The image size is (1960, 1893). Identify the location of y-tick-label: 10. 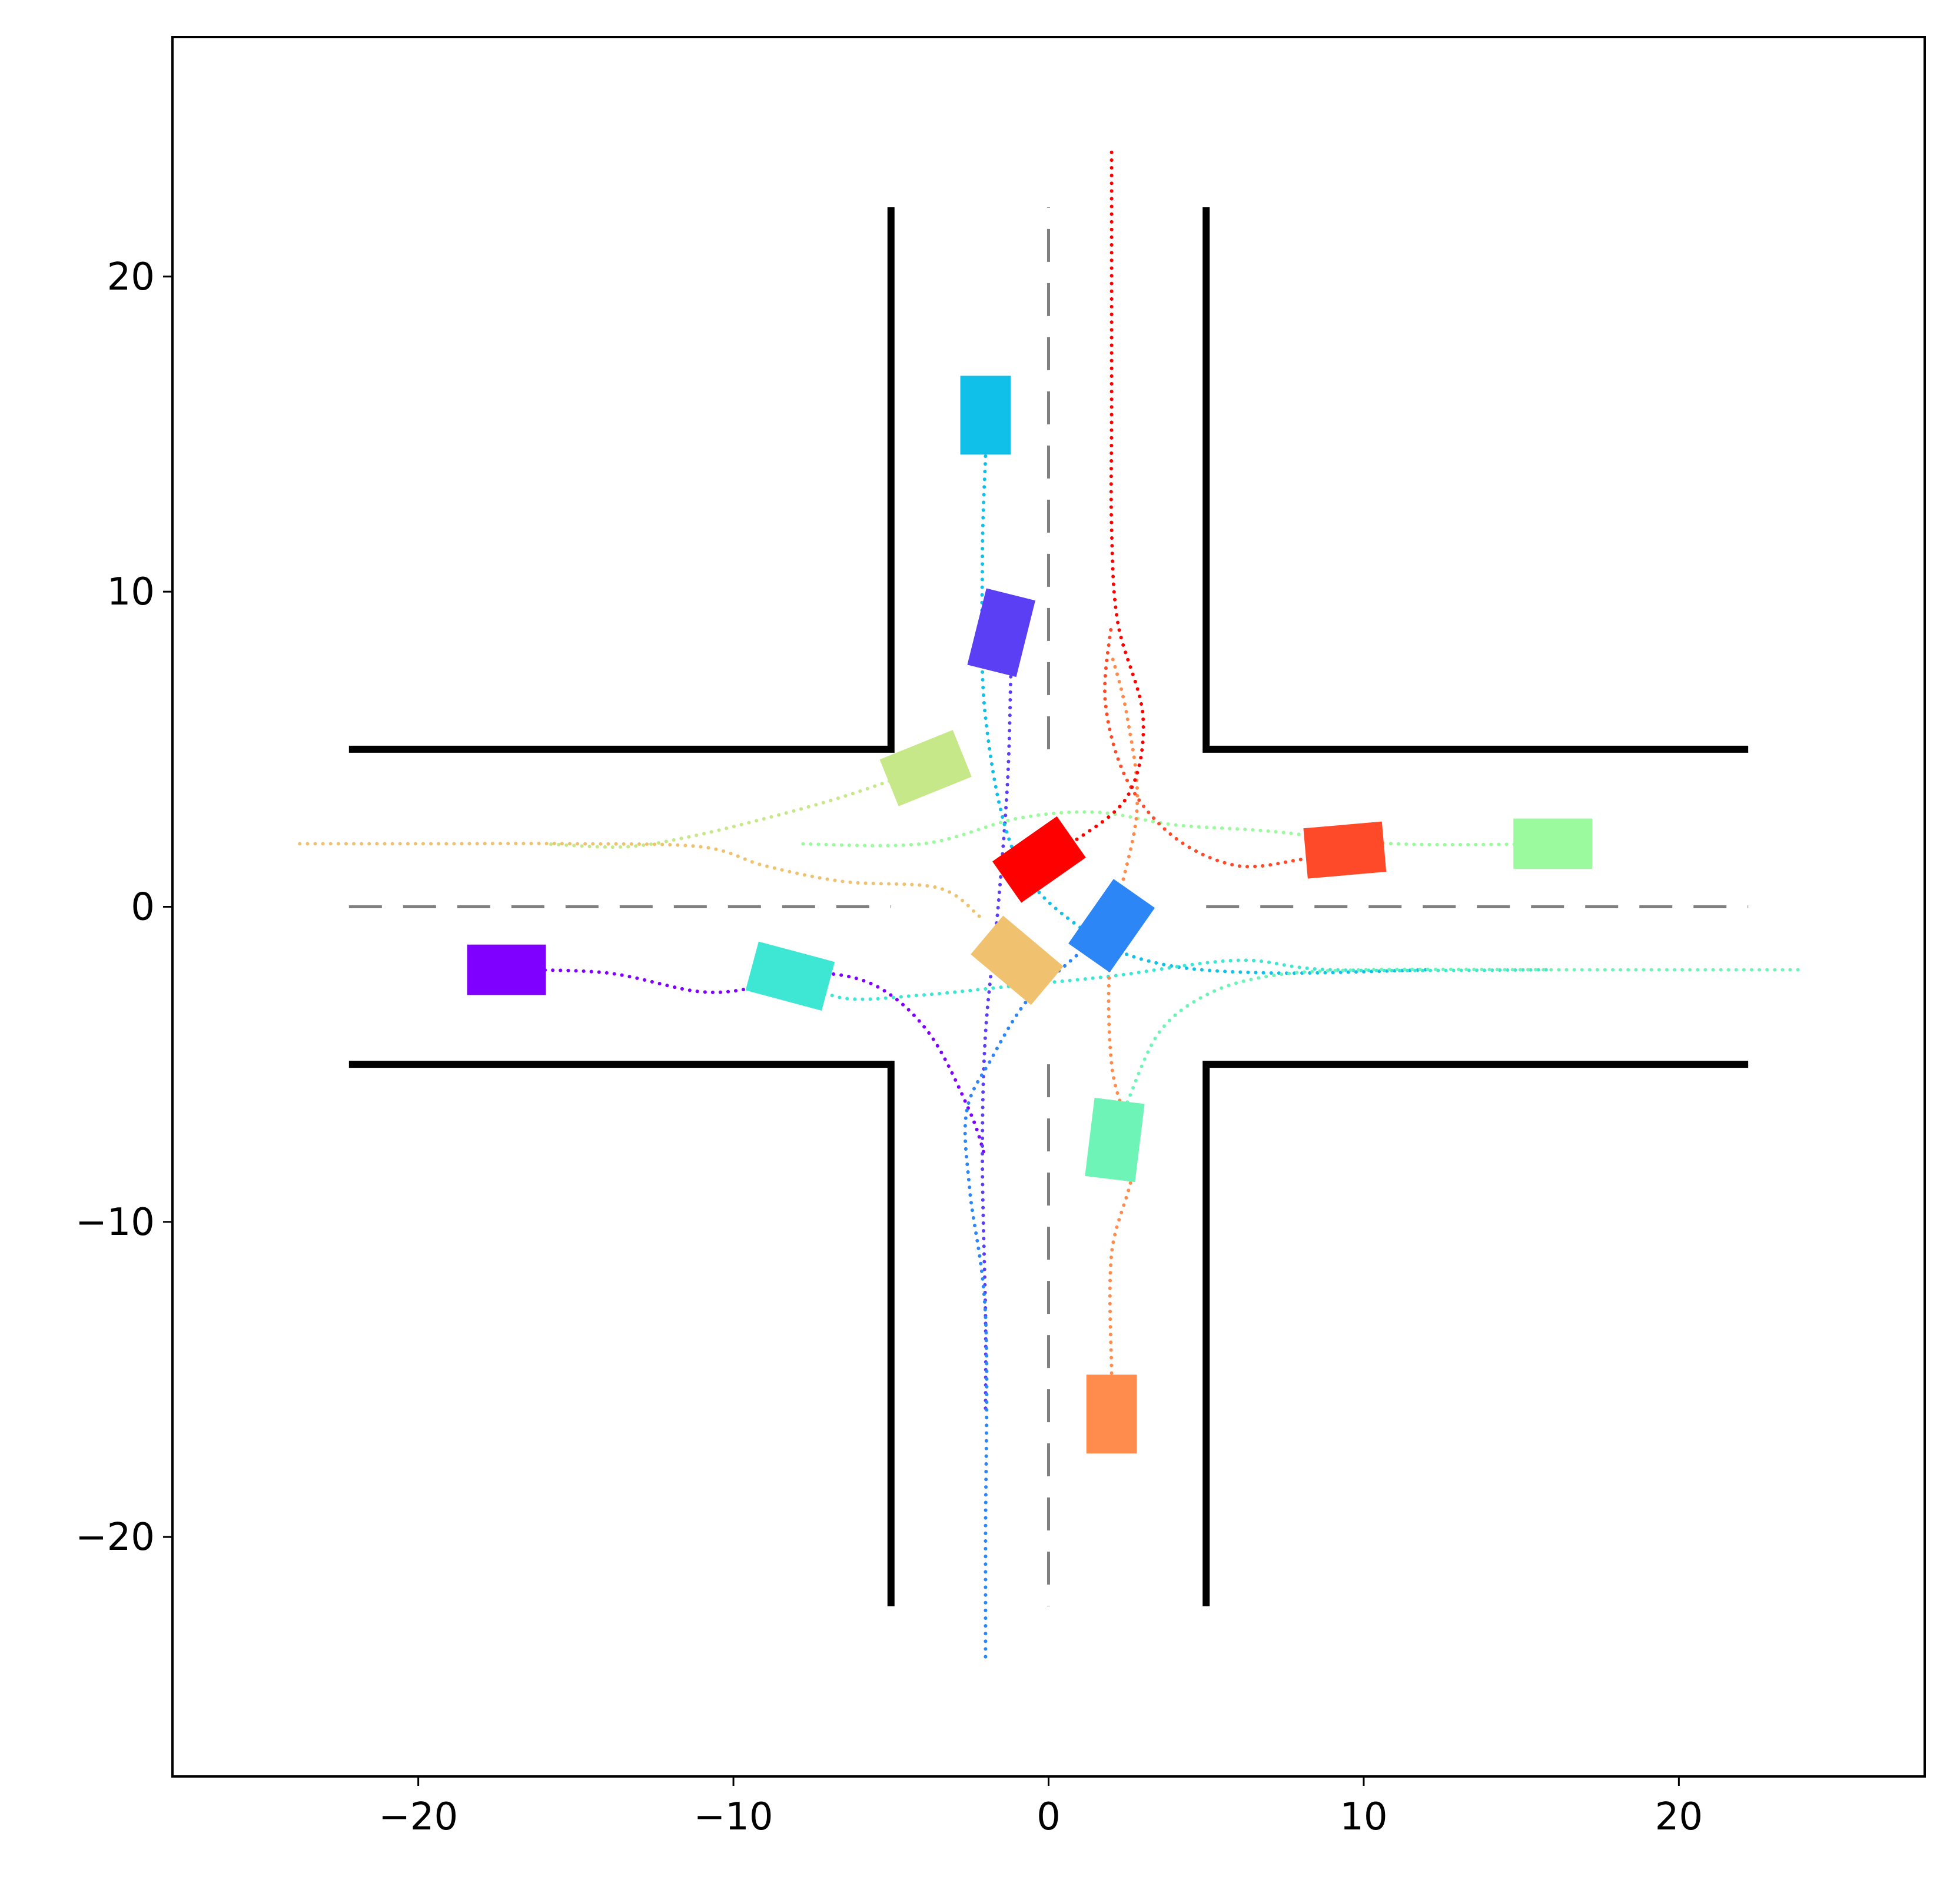
(131, 592).